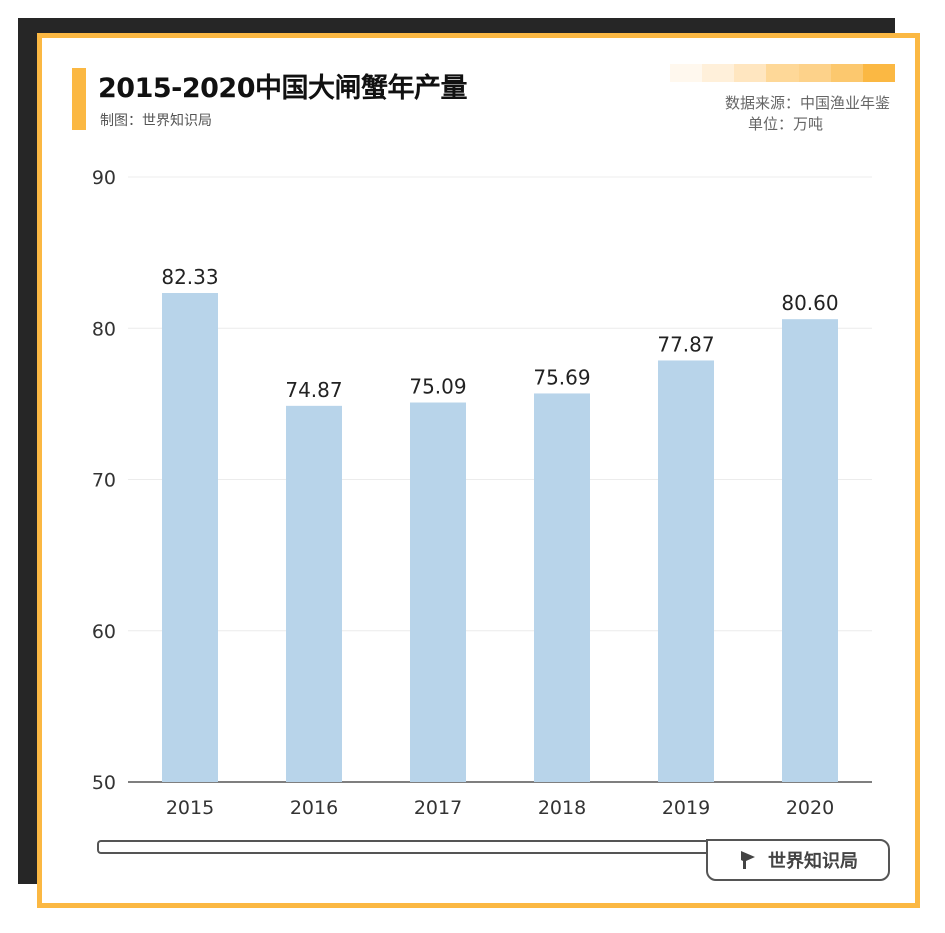 The width and height of the screenshot is (945, 933). I want to click on data-label: 75.09, so click(437, 387).